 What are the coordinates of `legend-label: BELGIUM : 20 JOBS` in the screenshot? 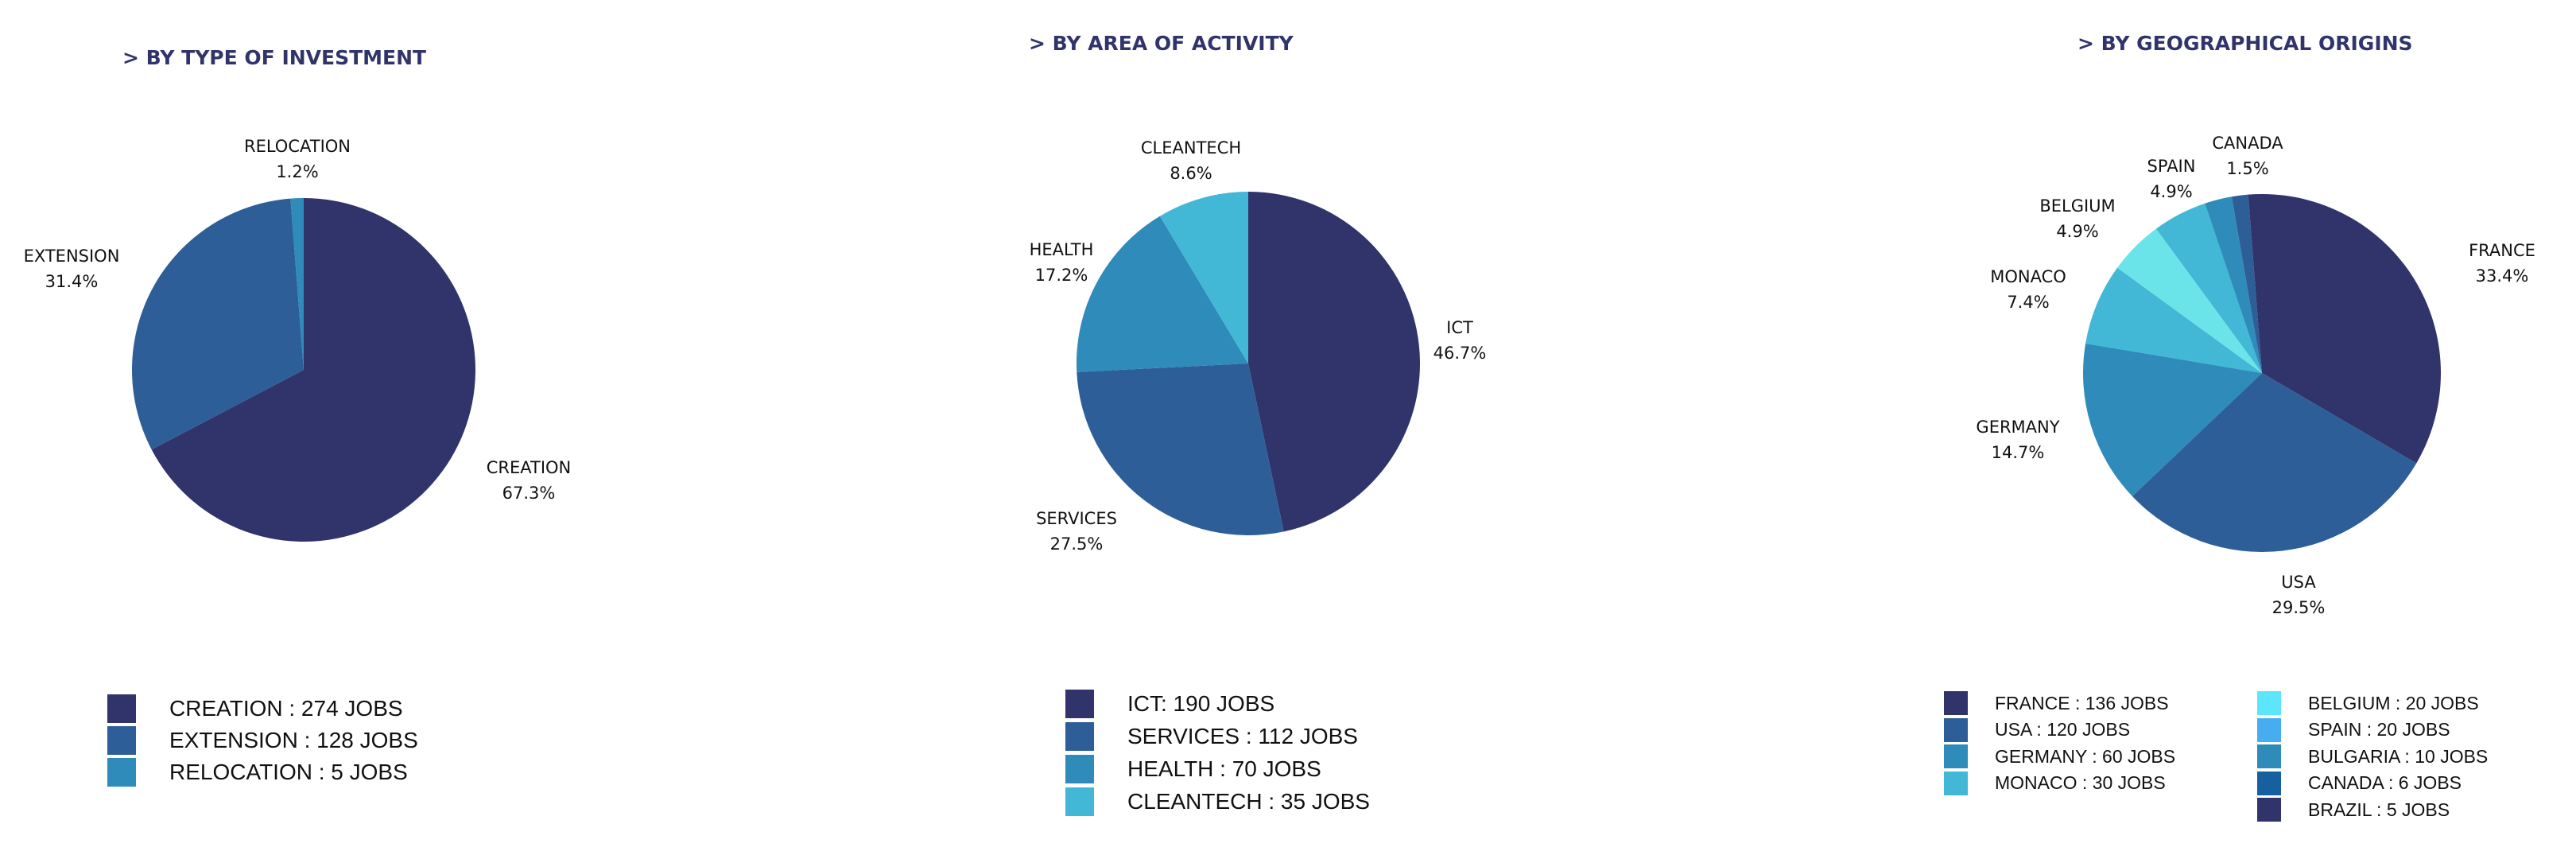 It's located at (2394, 702).